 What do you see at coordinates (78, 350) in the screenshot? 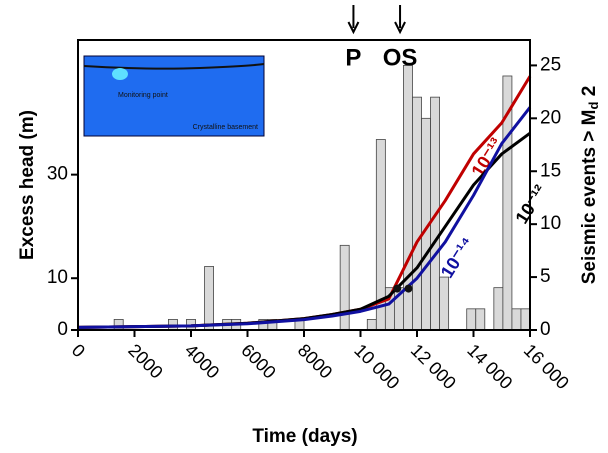
I see `x-tick-label: 0` at bounding box center [78, 350].